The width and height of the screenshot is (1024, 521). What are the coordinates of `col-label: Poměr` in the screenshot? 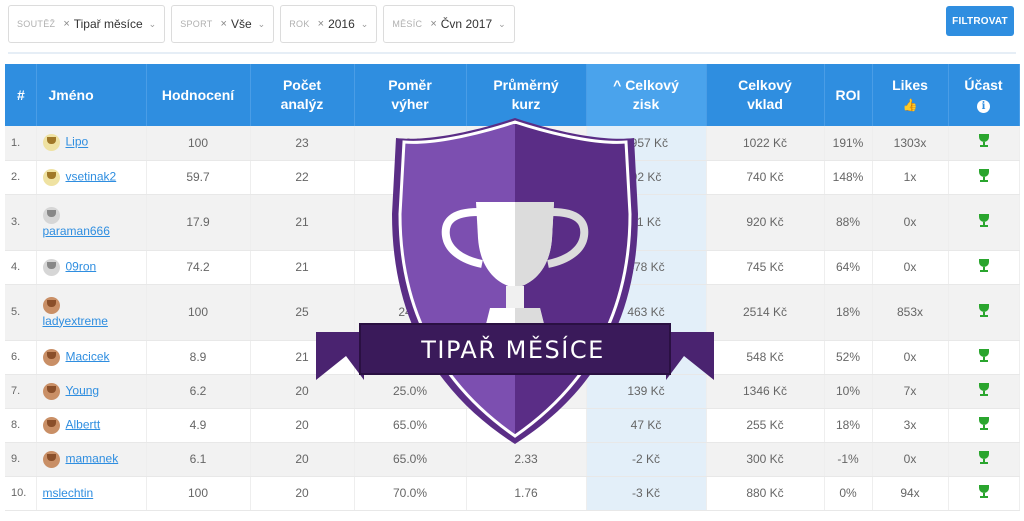 It's located at (410, 85).